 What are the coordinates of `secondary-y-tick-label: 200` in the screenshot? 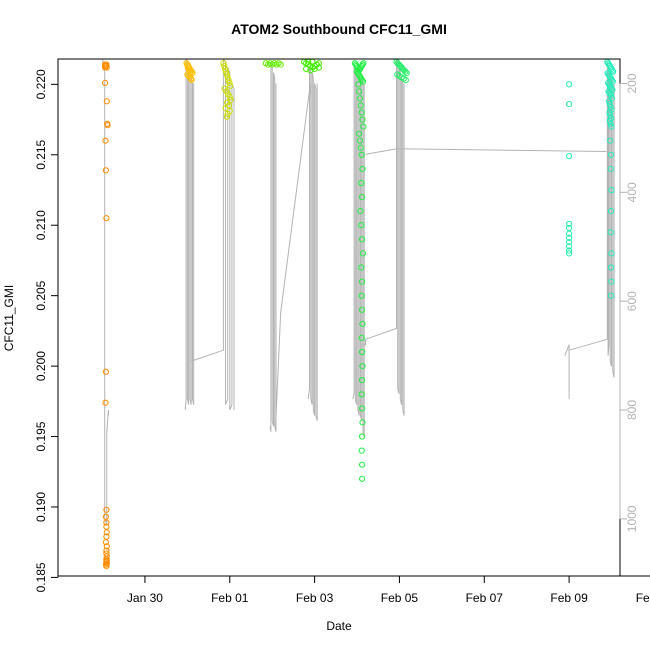 It's located at (632, 83).